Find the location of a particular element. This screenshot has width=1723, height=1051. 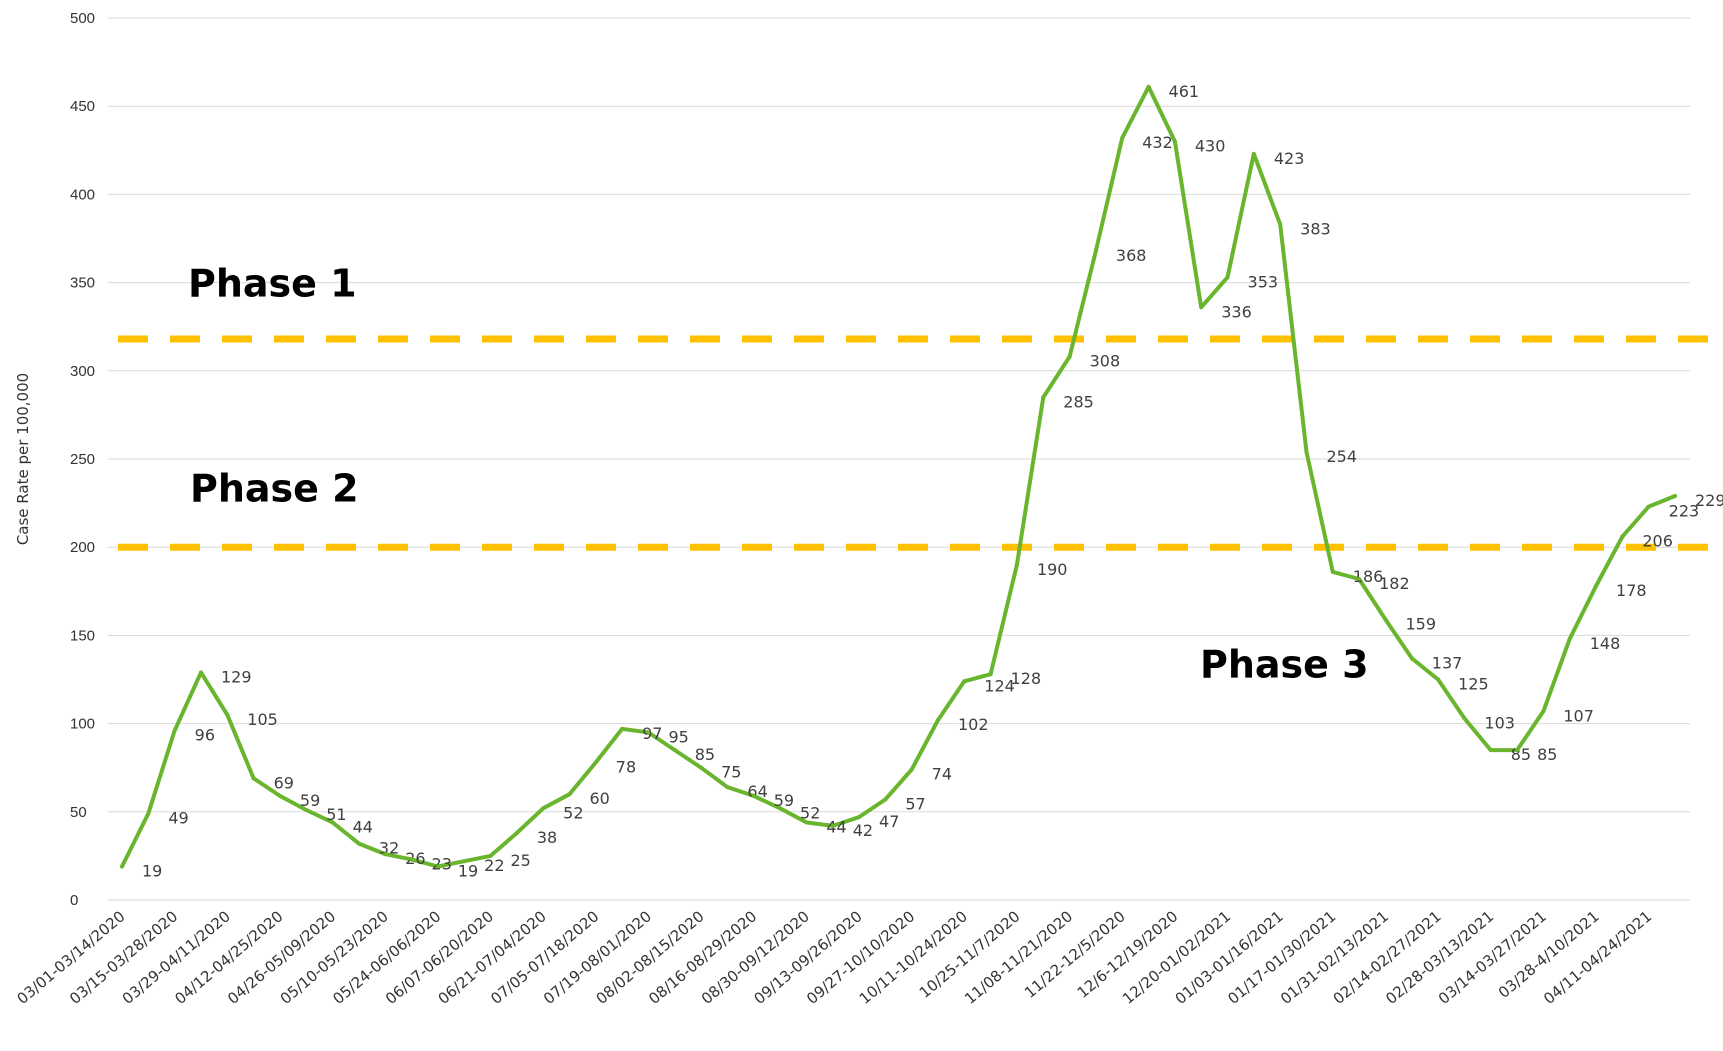

data-label: 383 is located at coordinates (1315, 228).